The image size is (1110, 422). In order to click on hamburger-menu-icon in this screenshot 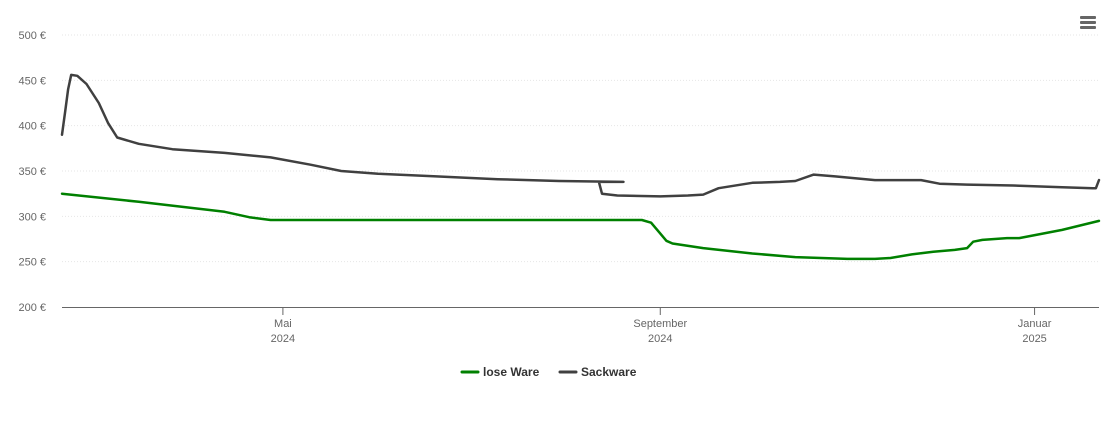, I will do `click(1088, 22)`.